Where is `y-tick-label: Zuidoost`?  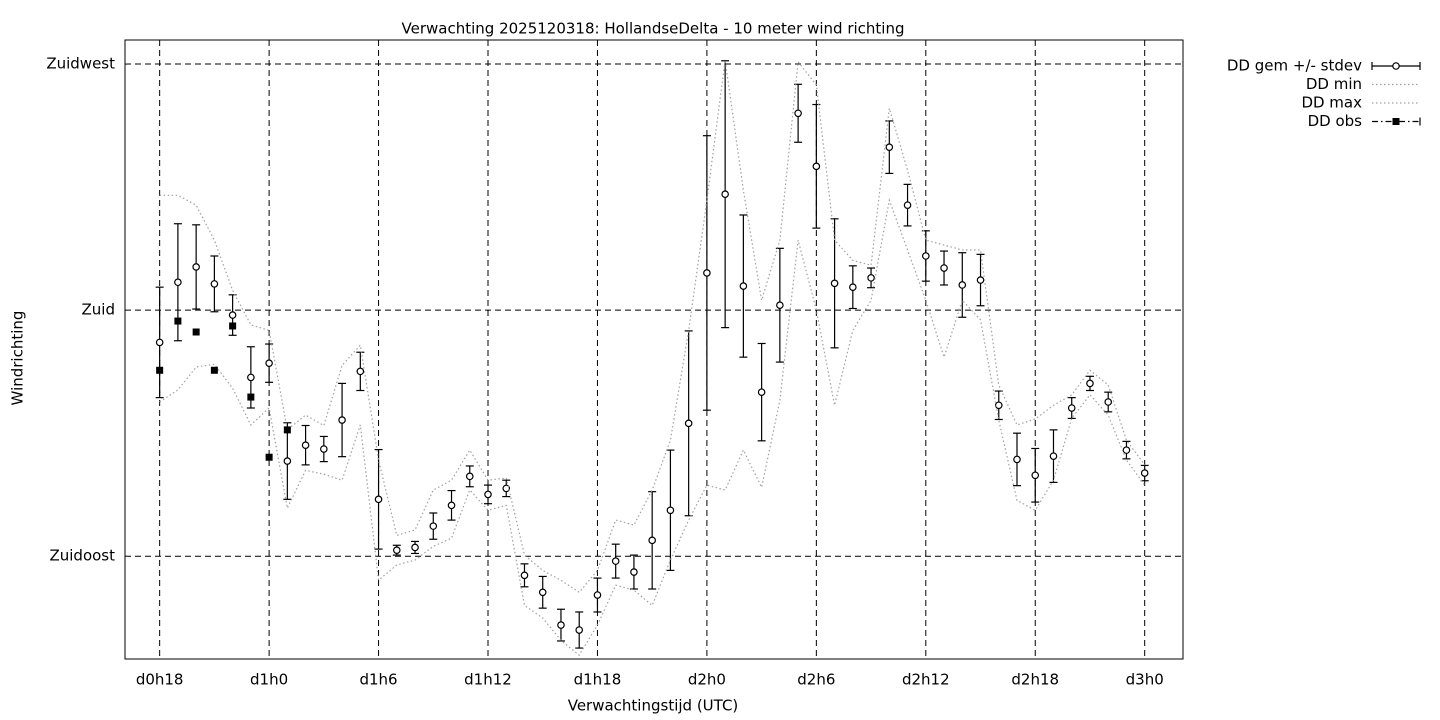 y-tick-label: Zuidoost is located at coordinates (82, 556).